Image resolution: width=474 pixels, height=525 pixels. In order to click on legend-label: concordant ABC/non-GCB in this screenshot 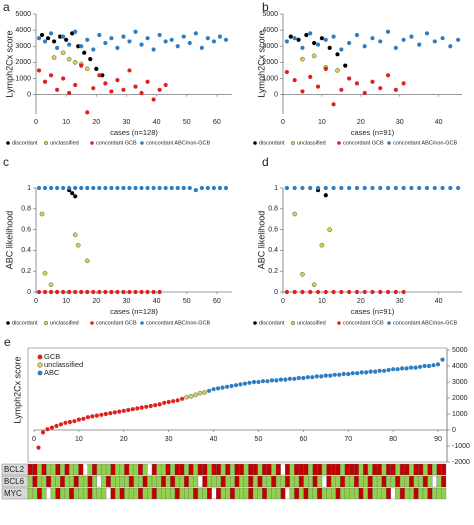, I will do `click(425, 323)`.